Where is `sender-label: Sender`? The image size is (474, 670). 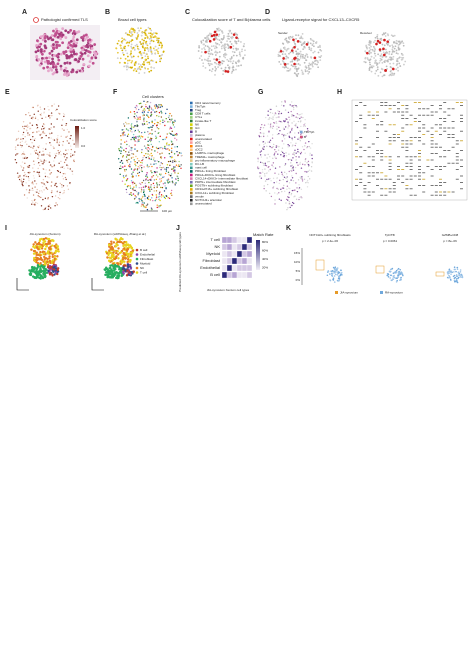
sender-label: Sender is located at coordinates (283, 33).